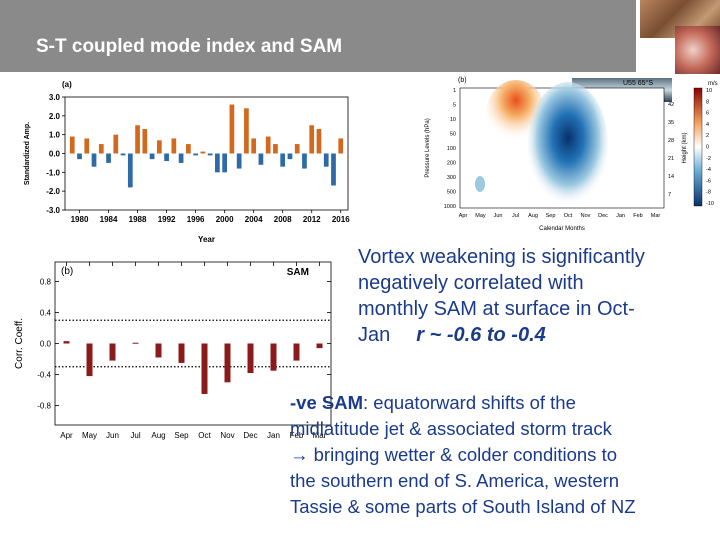 The height and width of the screenshot is (540, 720). Describe the element at coordinates (196, 219) in the screenshot. I see `x-tick-label: 1996` at that location.